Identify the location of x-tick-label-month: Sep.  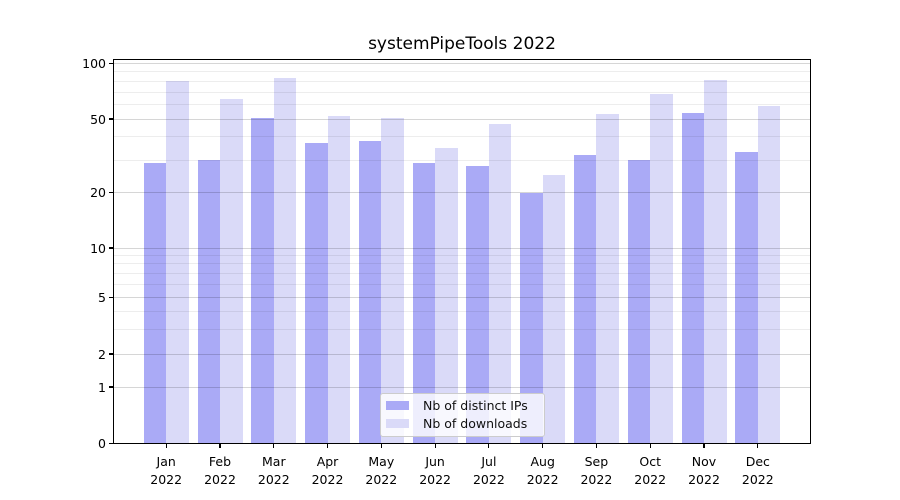
(596, 461).